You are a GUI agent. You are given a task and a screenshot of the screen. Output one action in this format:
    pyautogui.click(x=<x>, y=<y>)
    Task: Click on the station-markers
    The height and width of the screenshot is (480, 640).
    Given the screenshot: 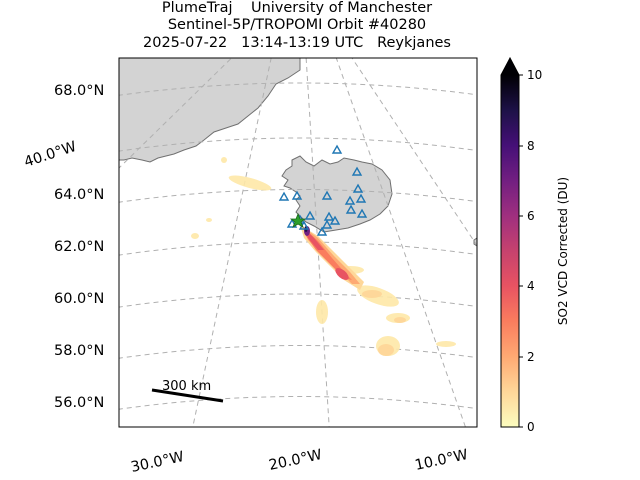 What is the action you would take?
    pyautogui.click(x=323, y=190)
    